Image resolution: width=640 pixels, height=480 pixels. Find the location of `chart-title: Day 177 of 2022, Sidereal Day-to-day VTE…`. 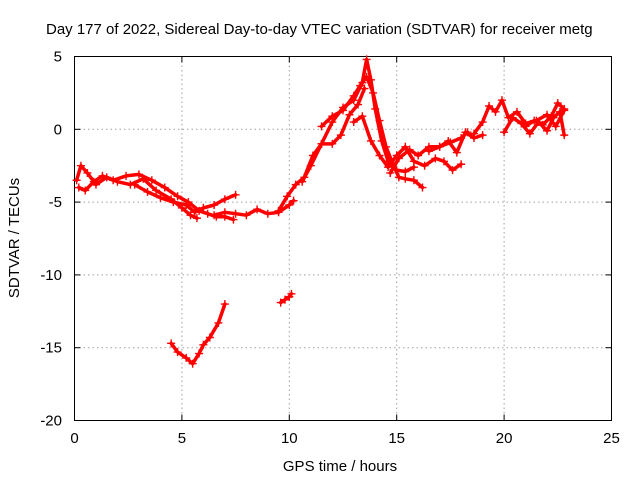

chart-title: Day 177 of 2022, Sidereal Day-to-day VTE… is located at coordinates (319, 29).